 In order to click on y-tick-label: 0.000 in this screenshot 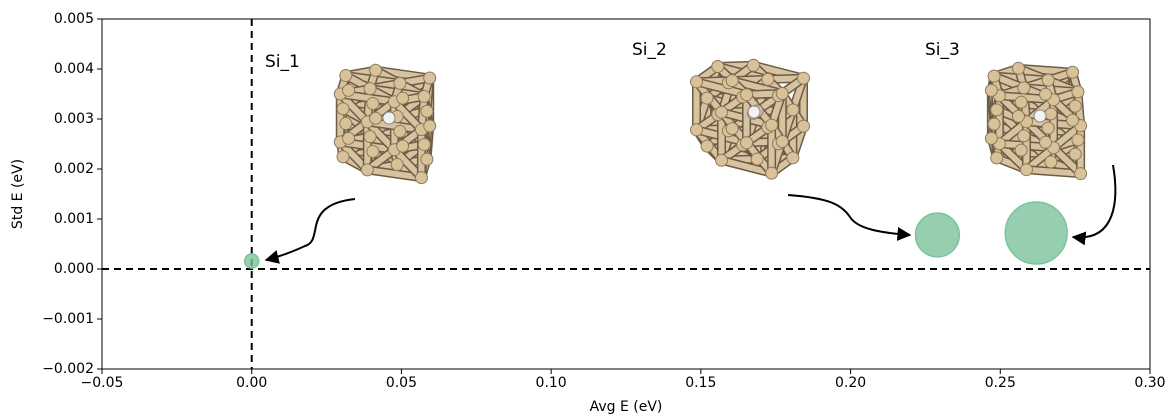, I will do `click(74, 269)`.